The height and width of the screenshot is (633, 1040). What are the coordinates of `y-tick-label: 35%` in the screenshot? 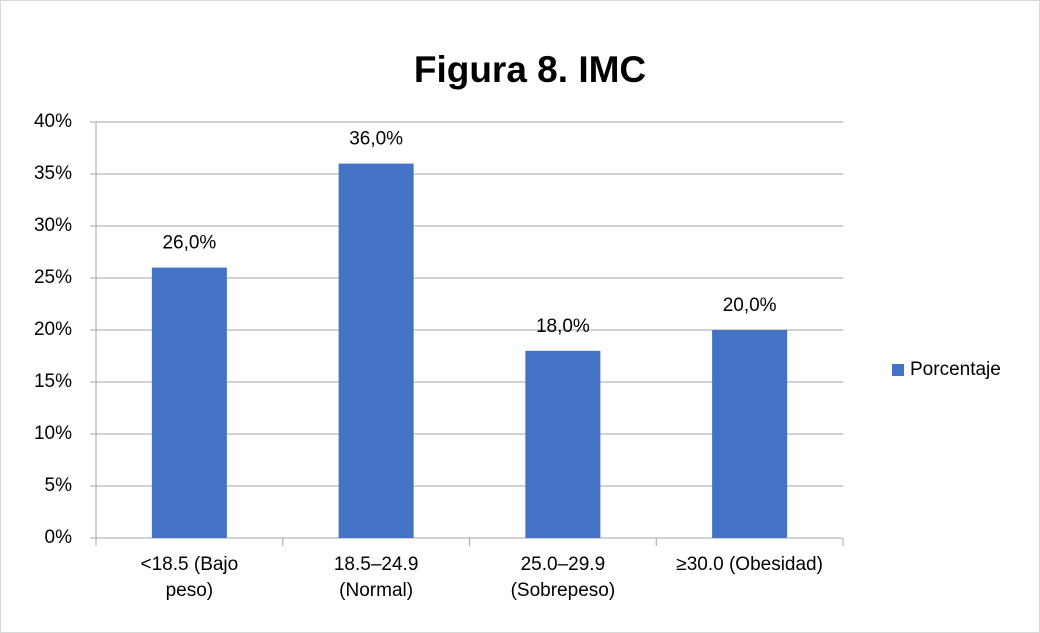 It's located at (53, 173).